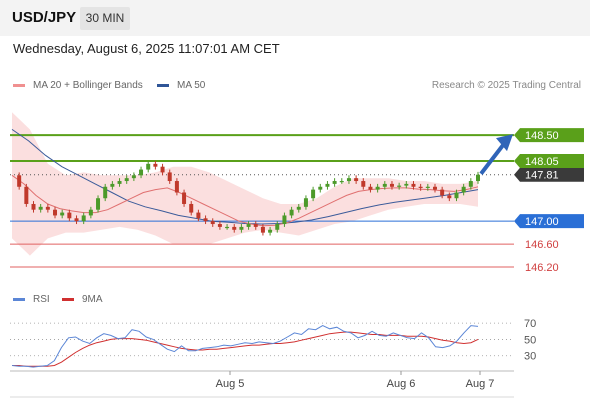 The image size is (590, 400). Describe the element at coordinates (245, 349) in the screenshot. I see `ma9-line` at that location.